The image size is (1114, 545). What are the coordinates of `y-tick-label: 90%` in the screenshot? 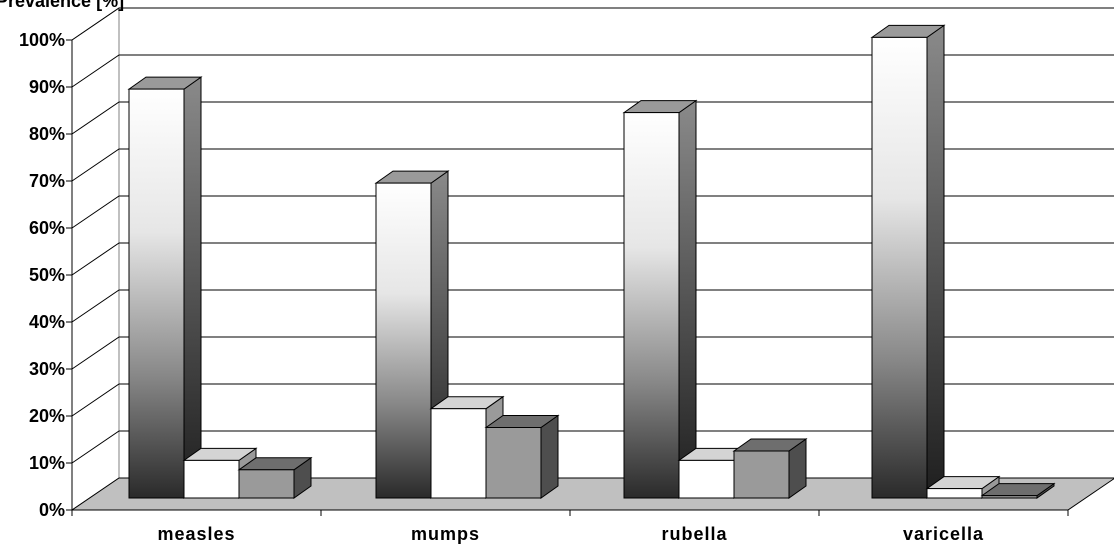 It's located at (47, 87).